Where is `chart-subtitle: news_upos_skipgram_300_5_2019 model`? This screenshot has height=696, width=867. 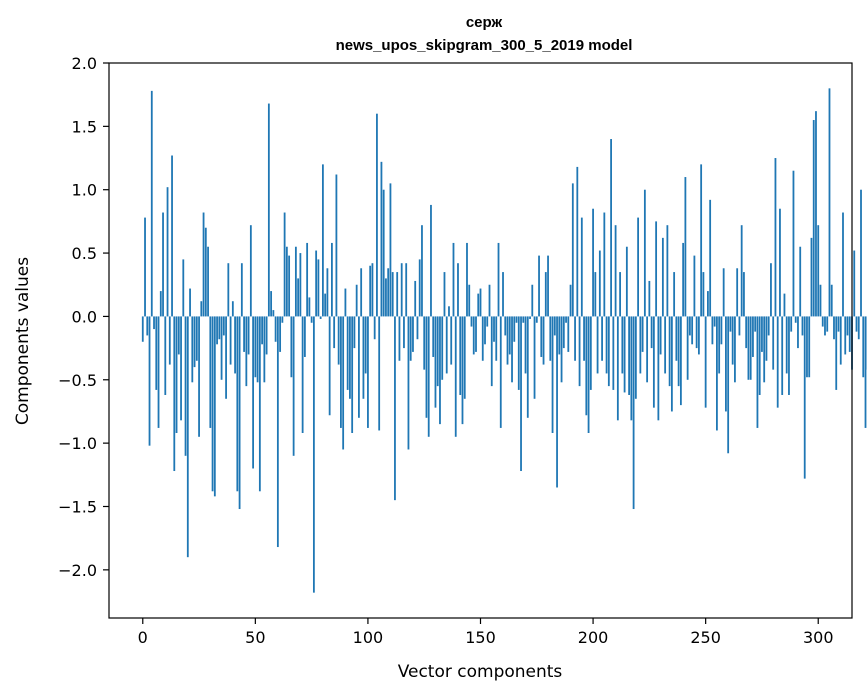 chart-subtitle: news_upos_skipgram_300_5_2019 model is located at coordinates (484, 45).